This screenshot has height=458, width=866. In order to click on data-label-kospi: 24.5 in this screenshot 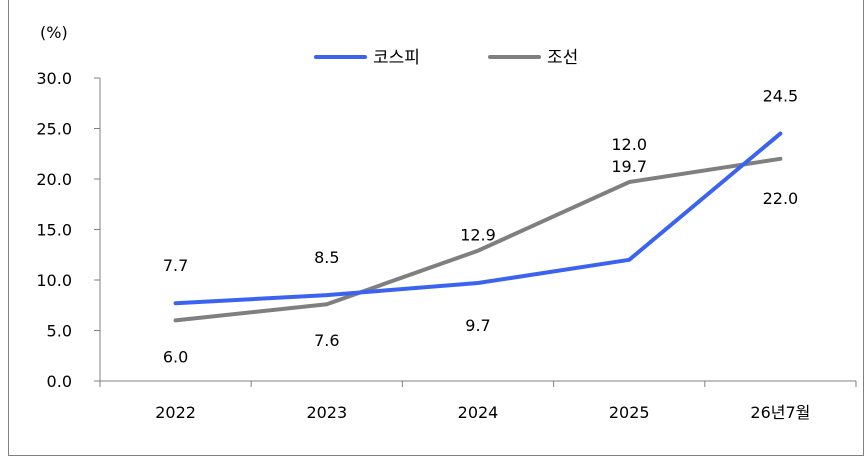, I will do `click(781, 96)`.